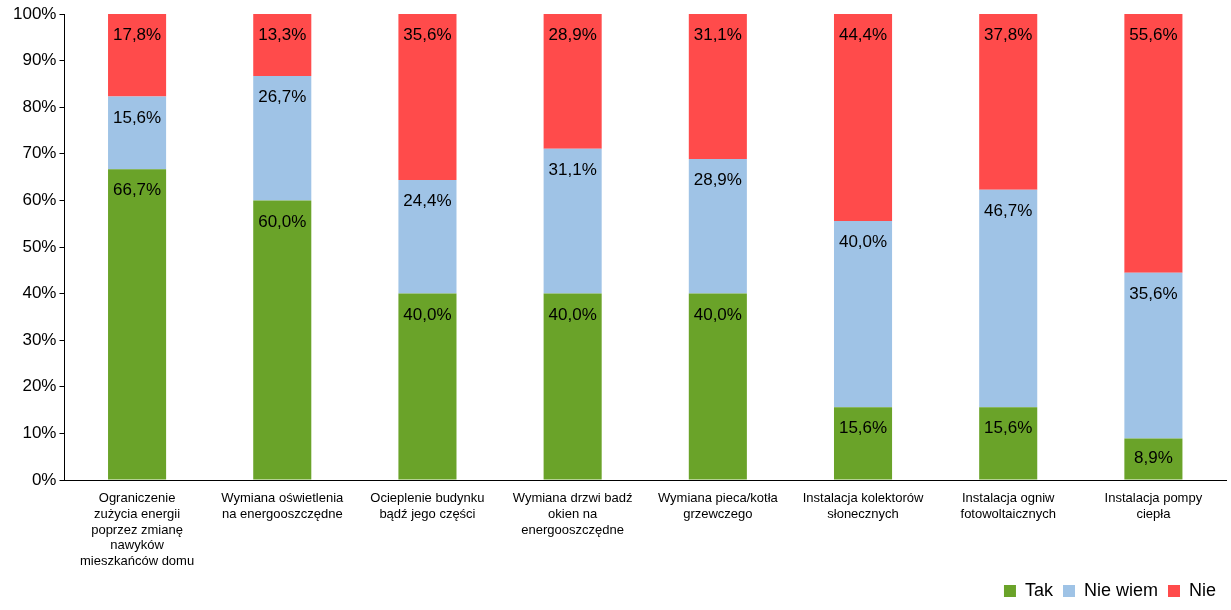 The height and width of the screenshot is (610, 1231). What do you see at coordinates (718, 505) in the screenshot?
I see `x-tick-label: Wymiana pieca/kotła grzewczego` at bounding box center [718, 505].